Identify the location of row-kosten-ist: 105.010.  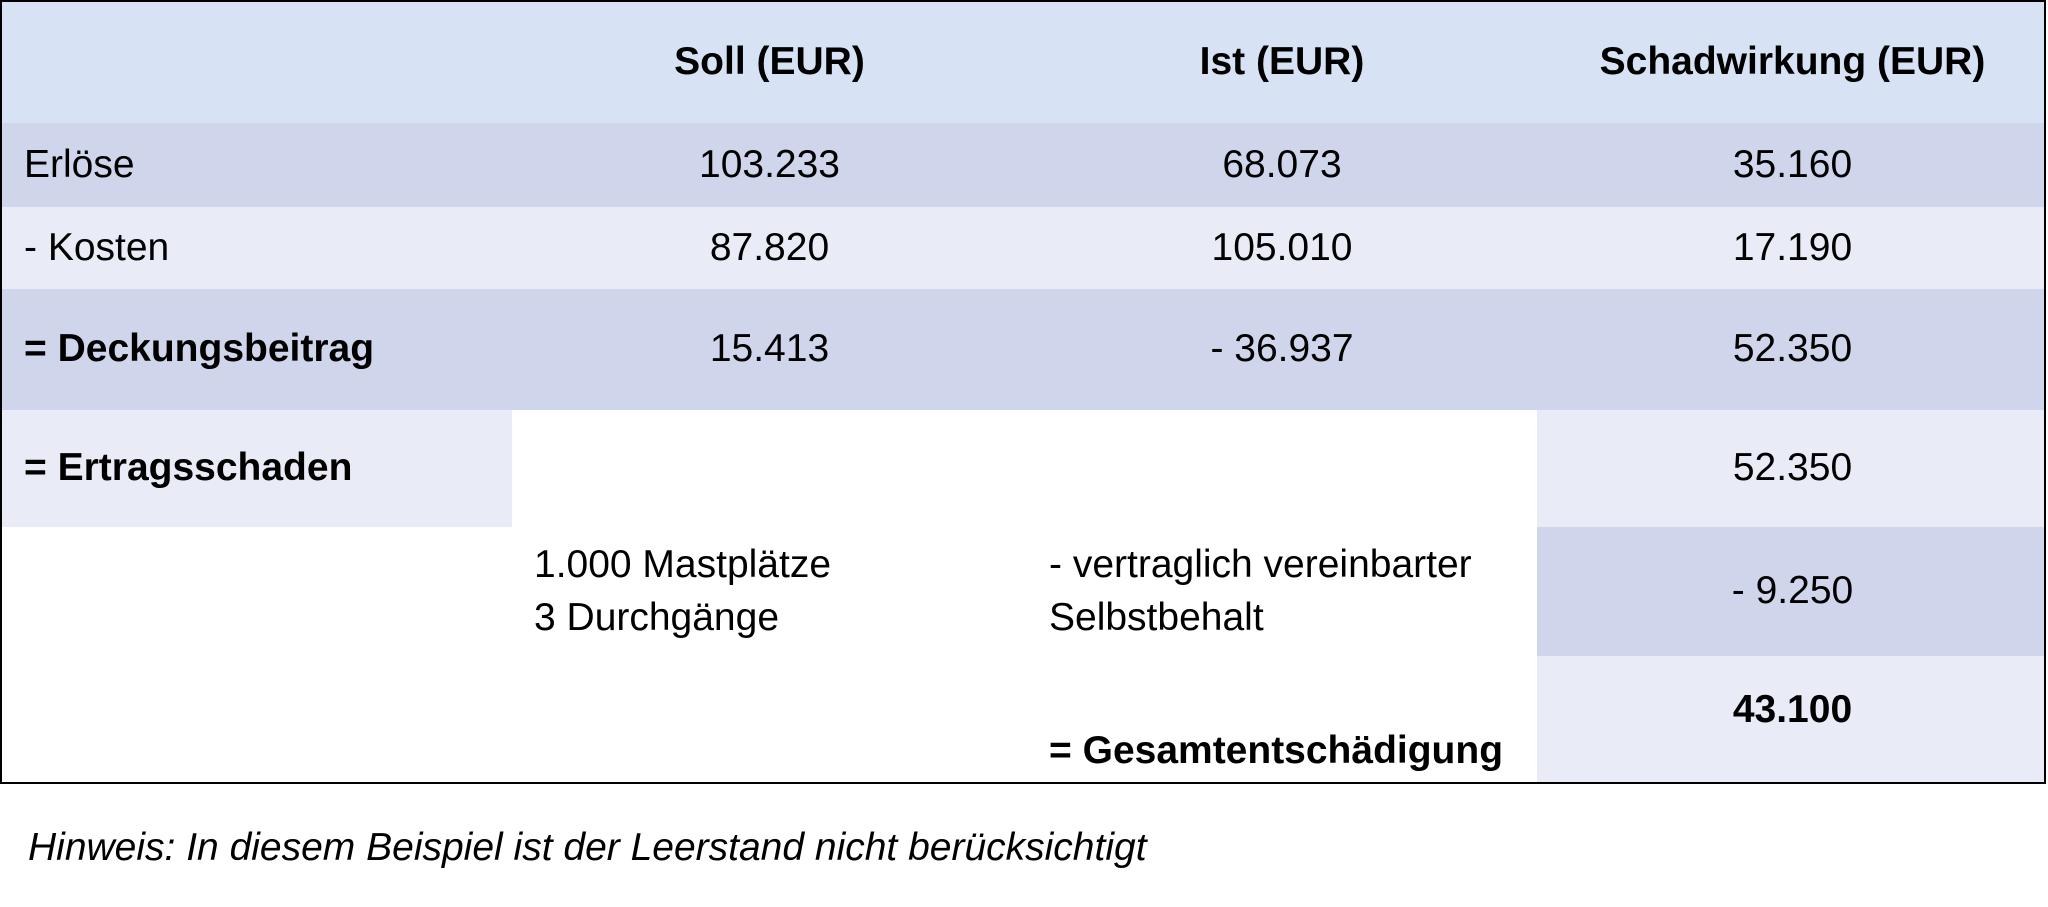
(1282, 248).